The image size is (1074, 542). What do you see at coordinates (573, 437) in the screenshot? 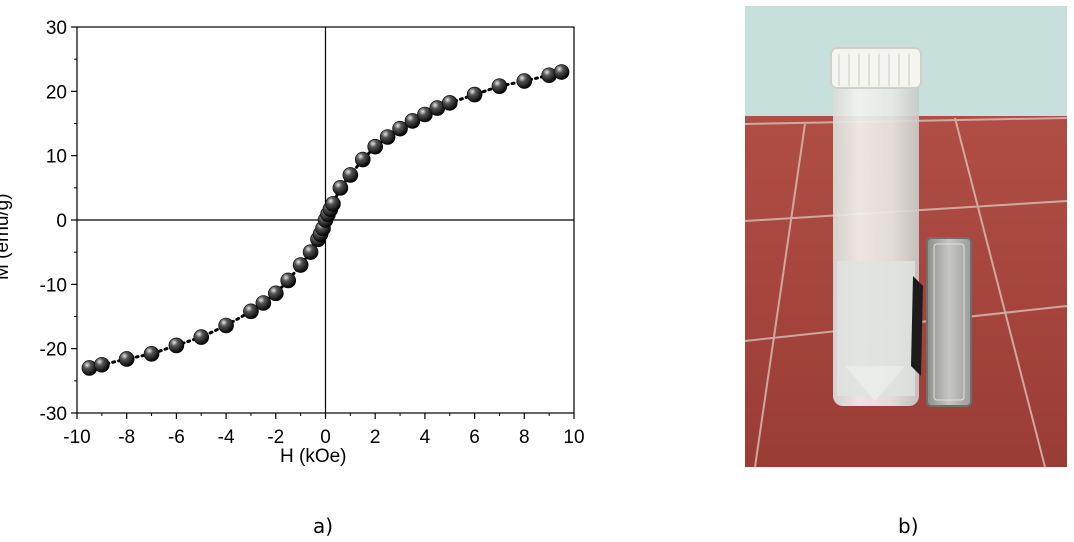
I see `x-tick-label: 10` at bounding box center [573, 437].